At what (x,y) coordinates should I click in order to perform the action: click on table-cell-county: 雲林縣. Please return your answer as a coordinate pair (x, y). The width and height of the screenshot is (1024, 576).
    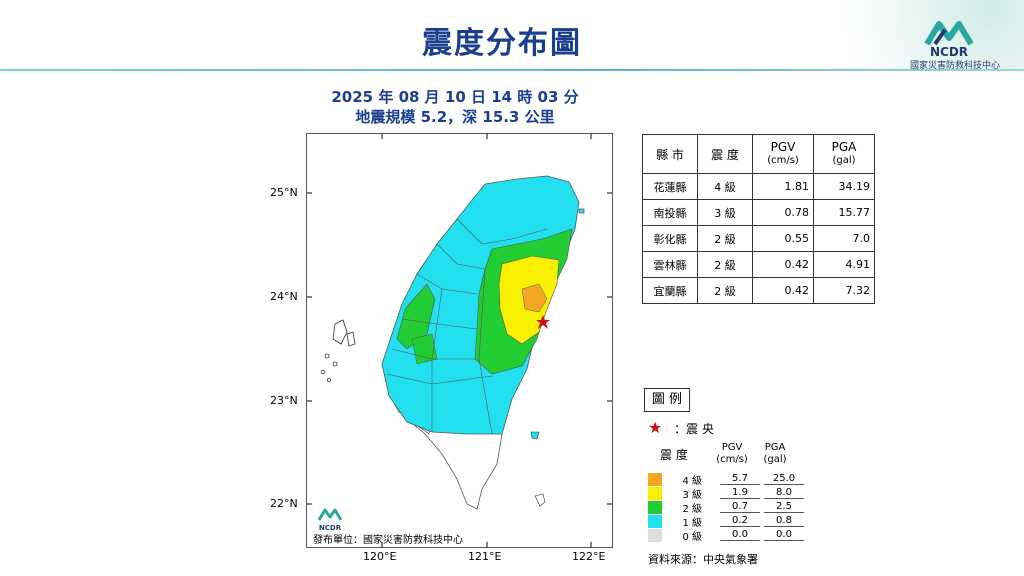
    Looking at the image, I should click on (670, 264).